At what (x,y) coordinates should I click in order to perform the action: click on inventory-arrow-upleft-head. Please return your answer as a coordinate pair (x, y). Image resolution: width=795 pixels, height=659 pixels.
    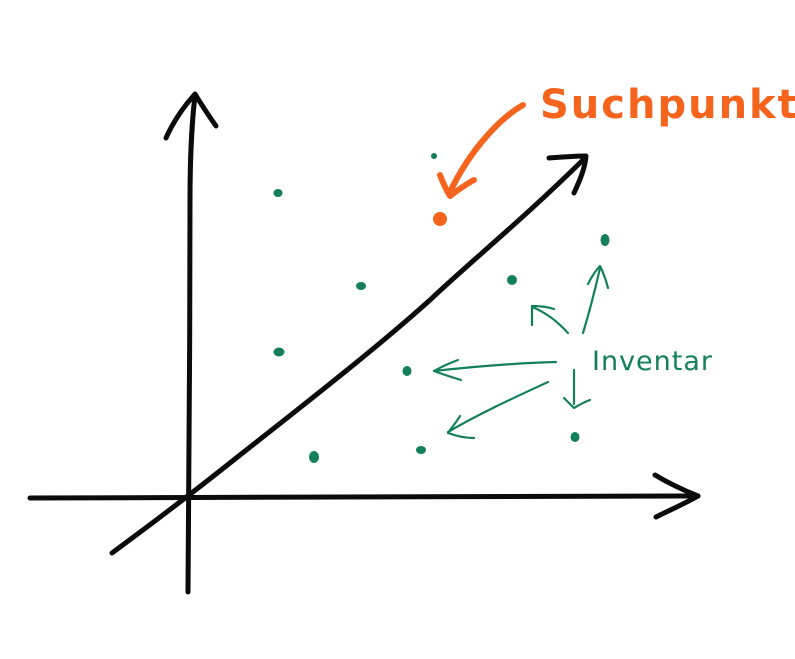
    Looking at the image, I should click on (543, 315).